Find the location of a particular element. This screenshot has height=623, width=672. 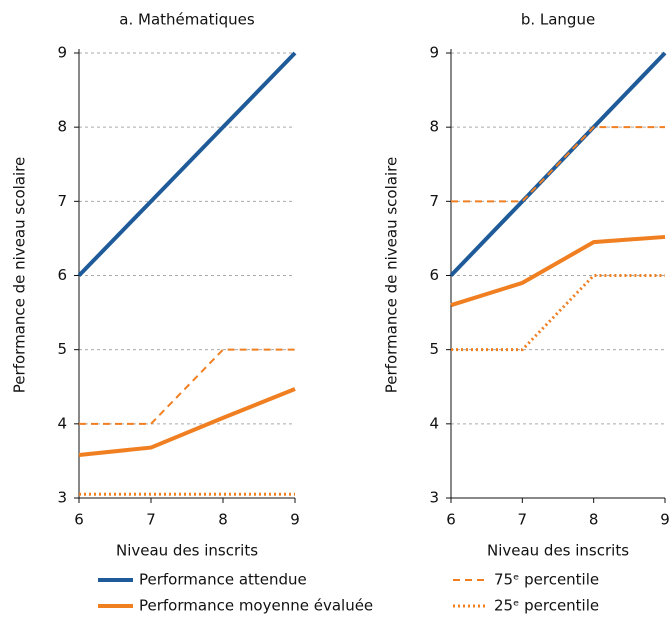

chart-title: b. Langue is located at coordinates (558, 20).